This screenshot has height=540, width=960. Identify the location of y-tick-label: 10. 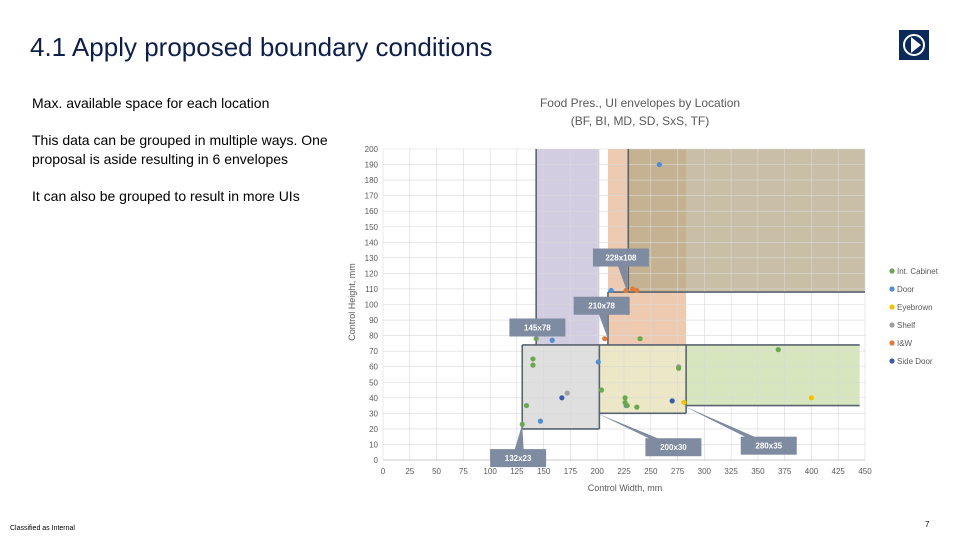
(373, 444).